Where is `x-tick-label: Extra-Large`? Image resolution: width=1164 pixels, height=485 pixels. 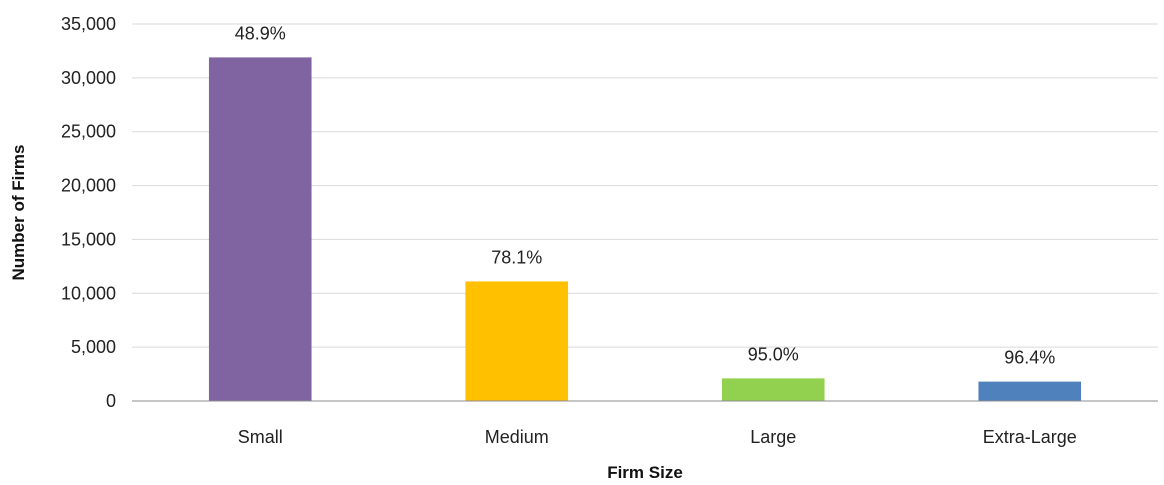 x-tick-label: Extra-Large is located at coordinates (1030, 437).